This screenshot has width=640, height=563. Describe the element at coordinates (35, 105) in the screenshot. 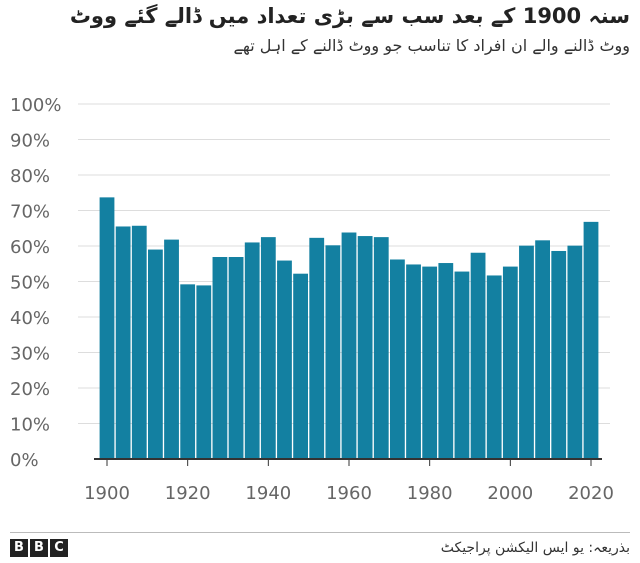

I see `y-tick-label: 100%` at that location.